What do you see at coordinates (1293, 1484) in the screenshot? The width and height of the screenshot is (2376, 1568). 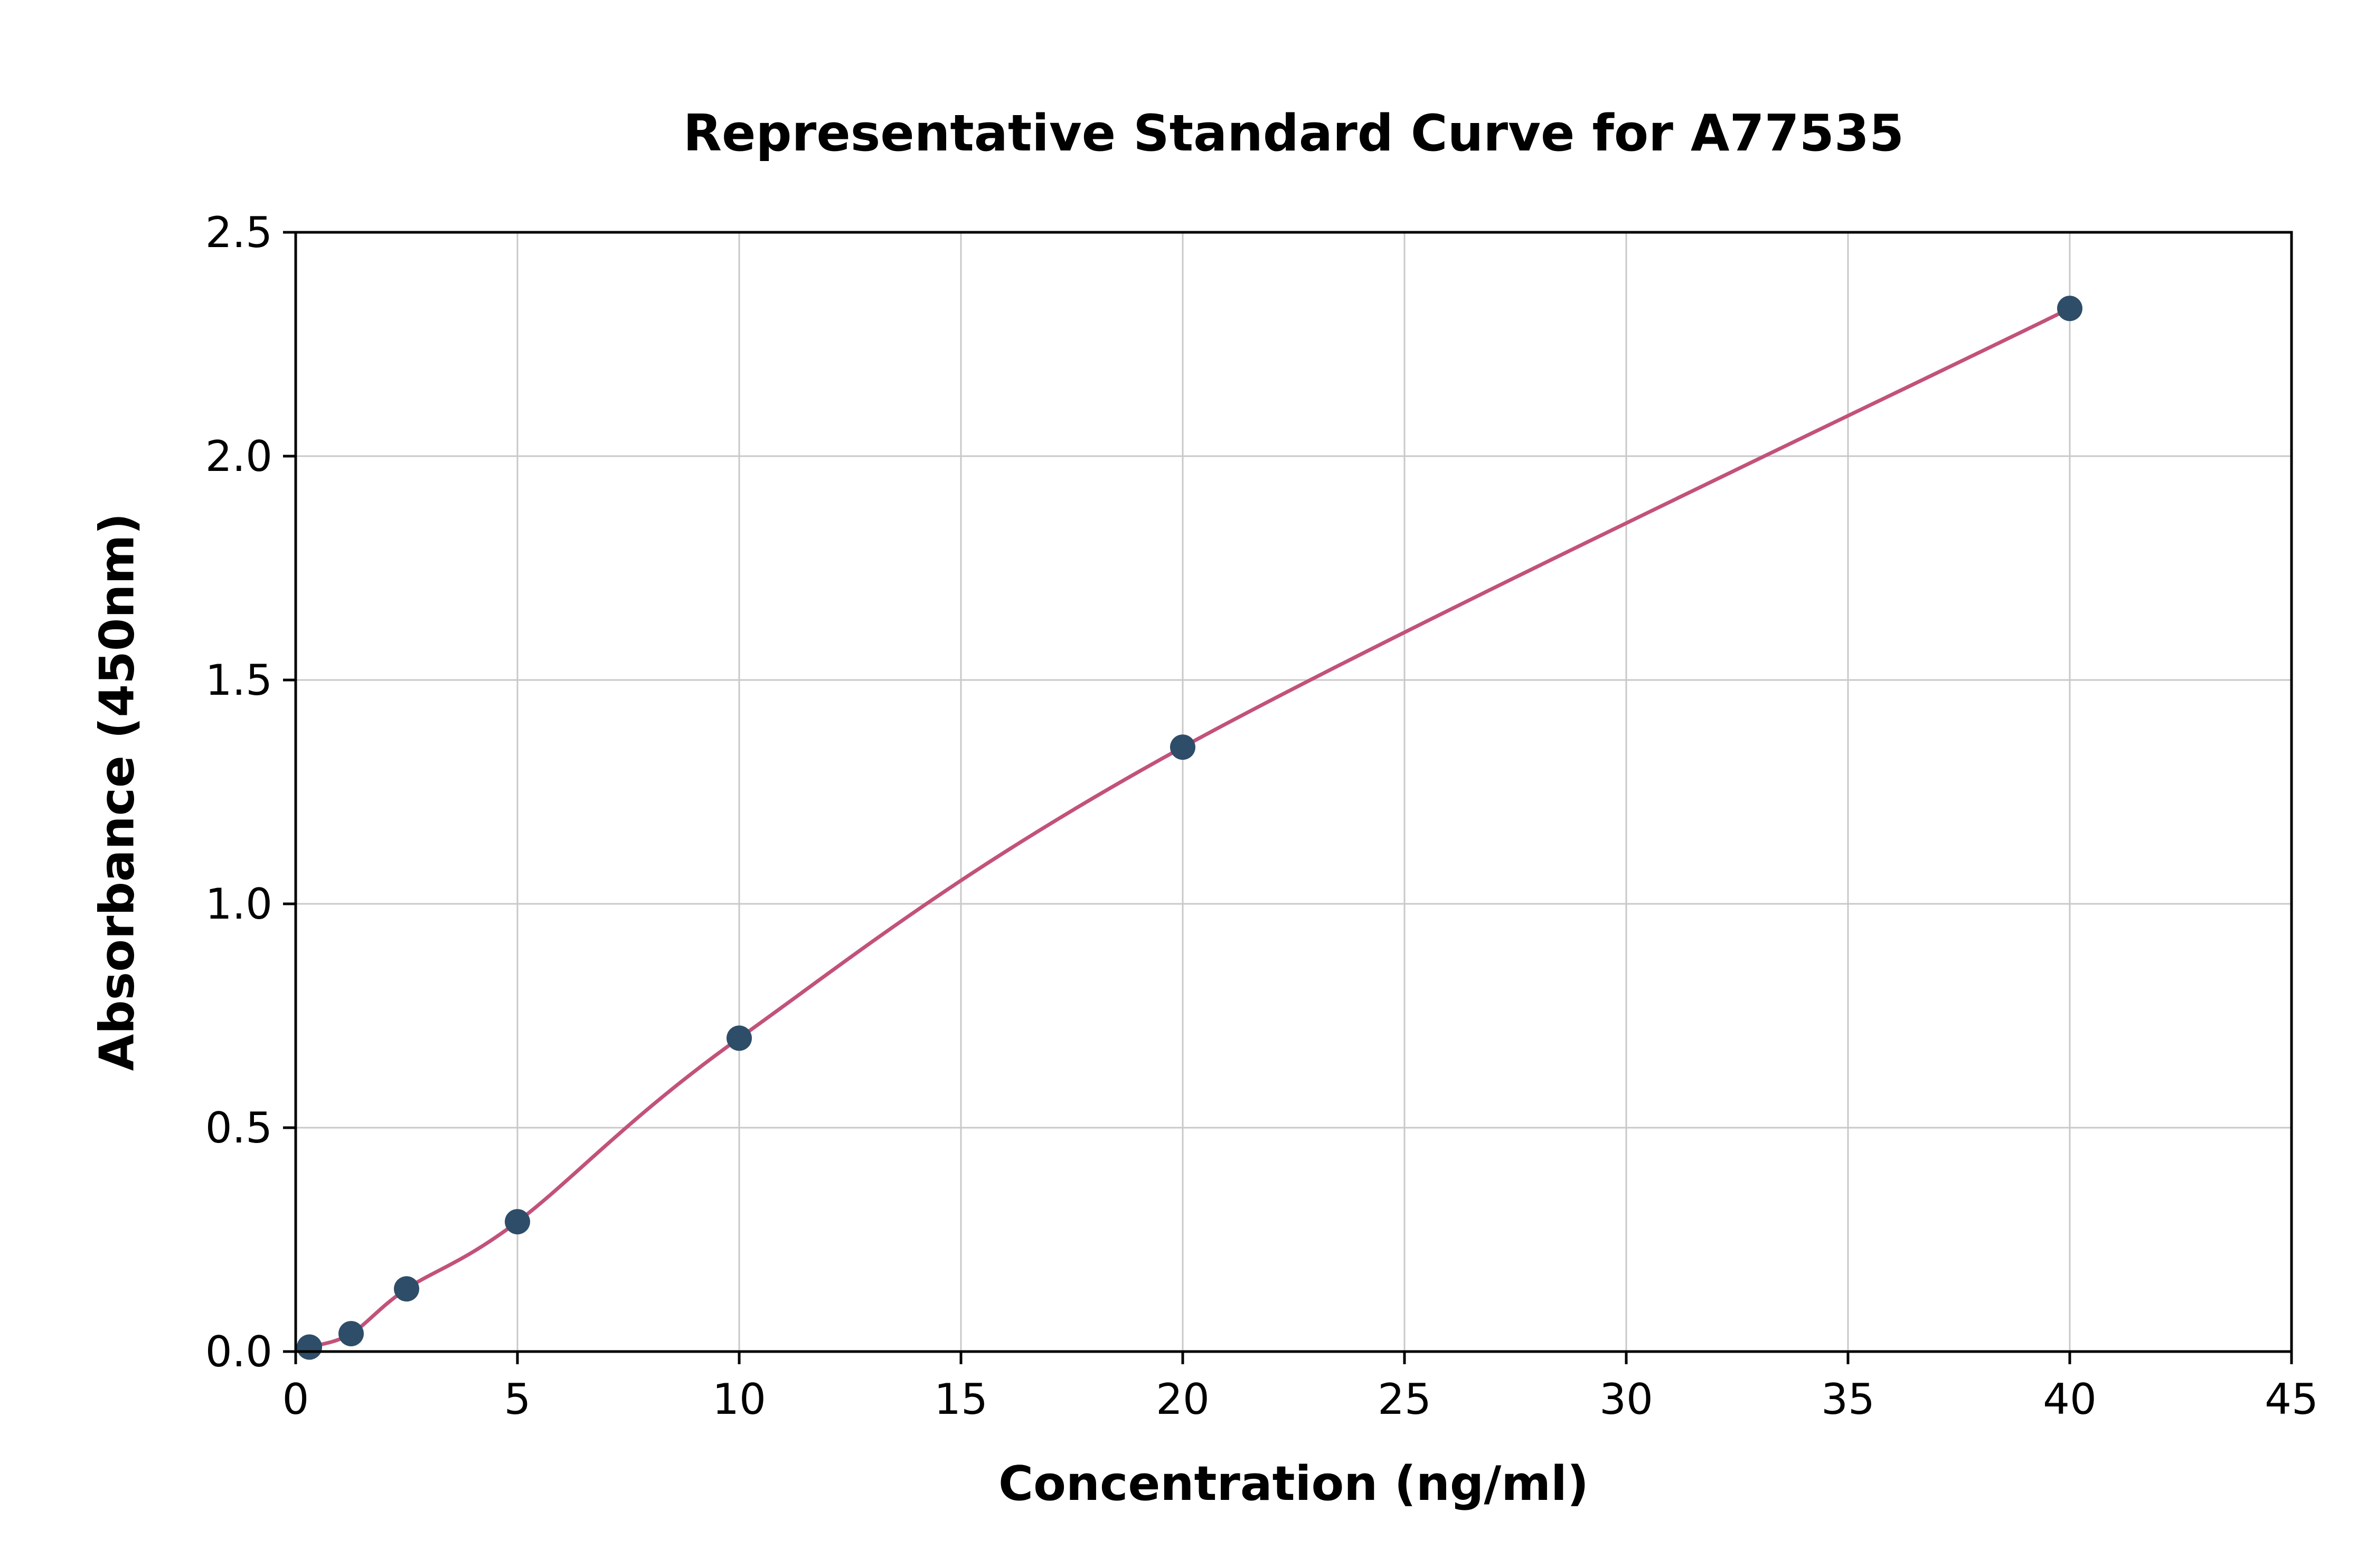 I see `x-axis-label: Concentration (ng/ml)` at bounding box center [1293, 1484].